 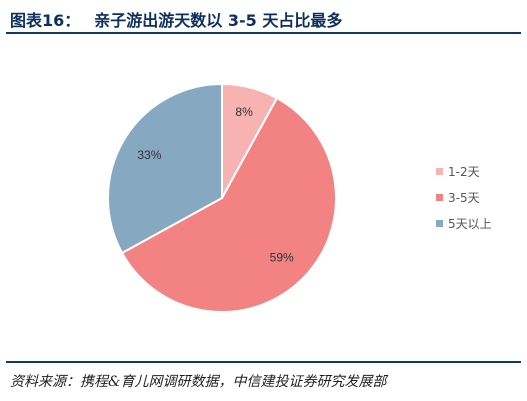 I want to click on chart-title: 图表16： 亲子游出游天数以 3-5 天占比最多, so click(x=176, y=19).